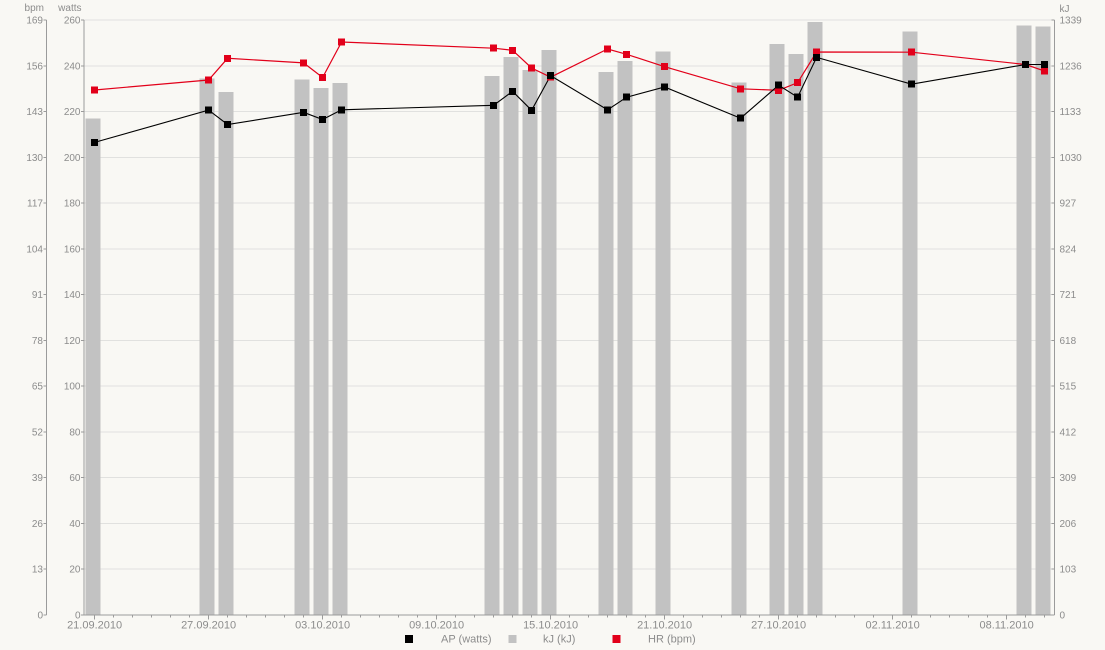  I want to click on svg-text: 117, so click(35, 204).